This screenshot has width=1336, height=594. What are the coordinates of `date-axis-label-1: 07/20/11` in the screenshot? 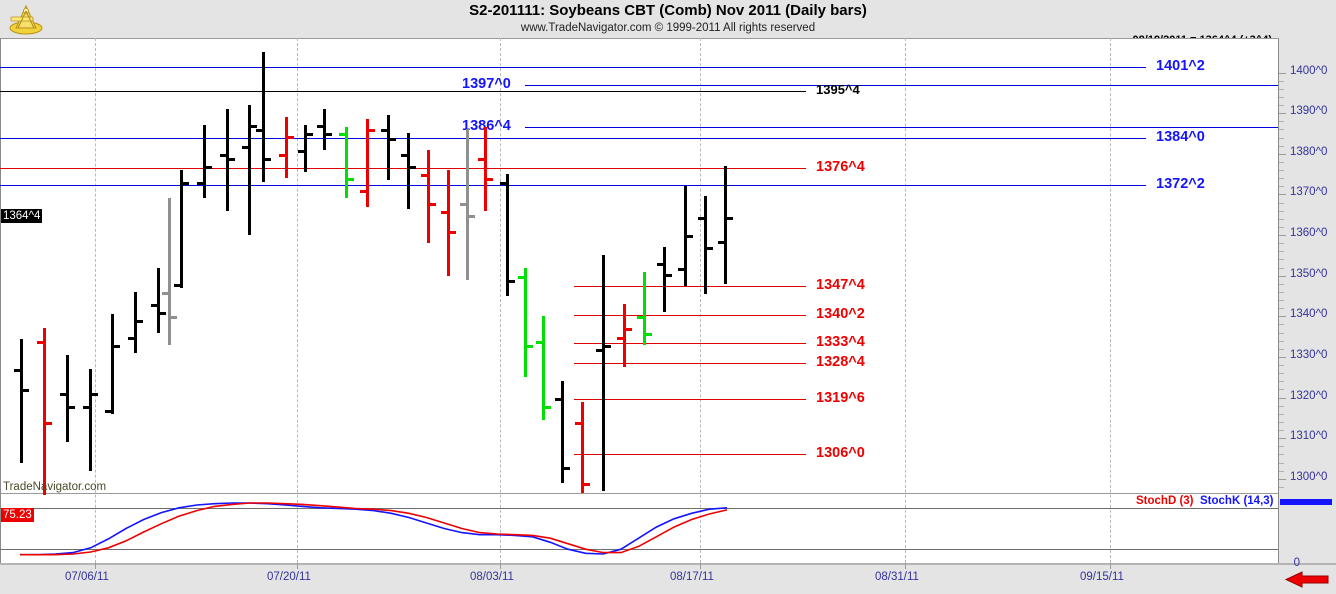 It's located at (289, 577).